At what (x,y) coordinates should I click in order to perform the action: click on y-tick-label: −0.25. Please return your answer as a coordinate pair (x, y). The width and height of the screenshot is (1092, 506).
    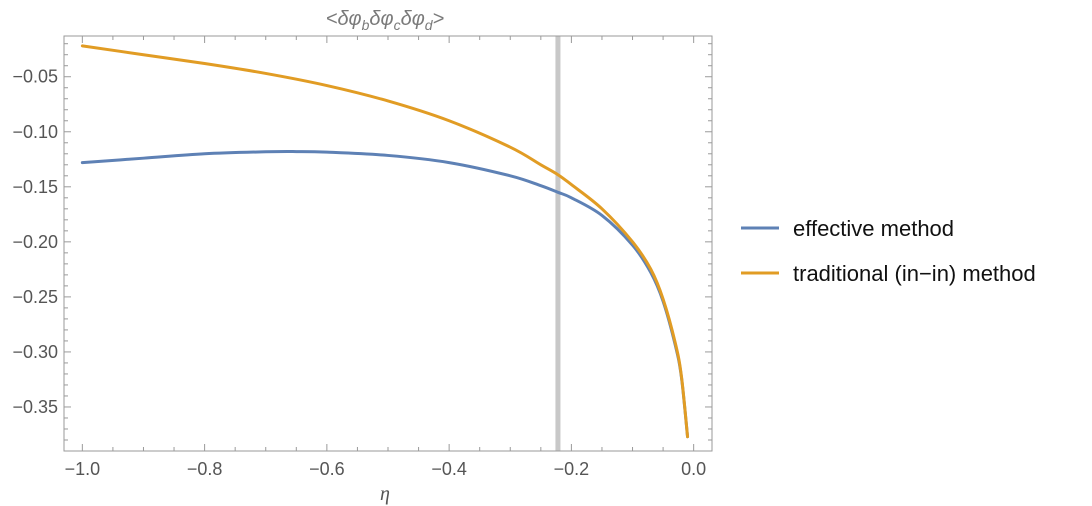
    Looking at the image, I should click on (35, 297).